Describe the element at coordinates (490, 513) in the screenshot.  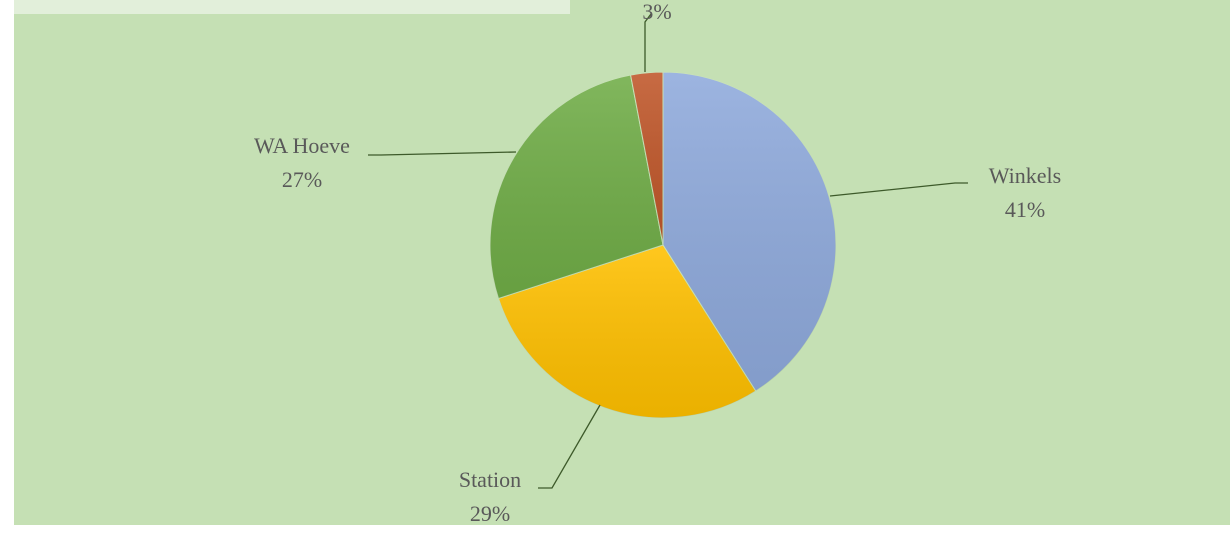
I see `value-label: 29%` at that location.